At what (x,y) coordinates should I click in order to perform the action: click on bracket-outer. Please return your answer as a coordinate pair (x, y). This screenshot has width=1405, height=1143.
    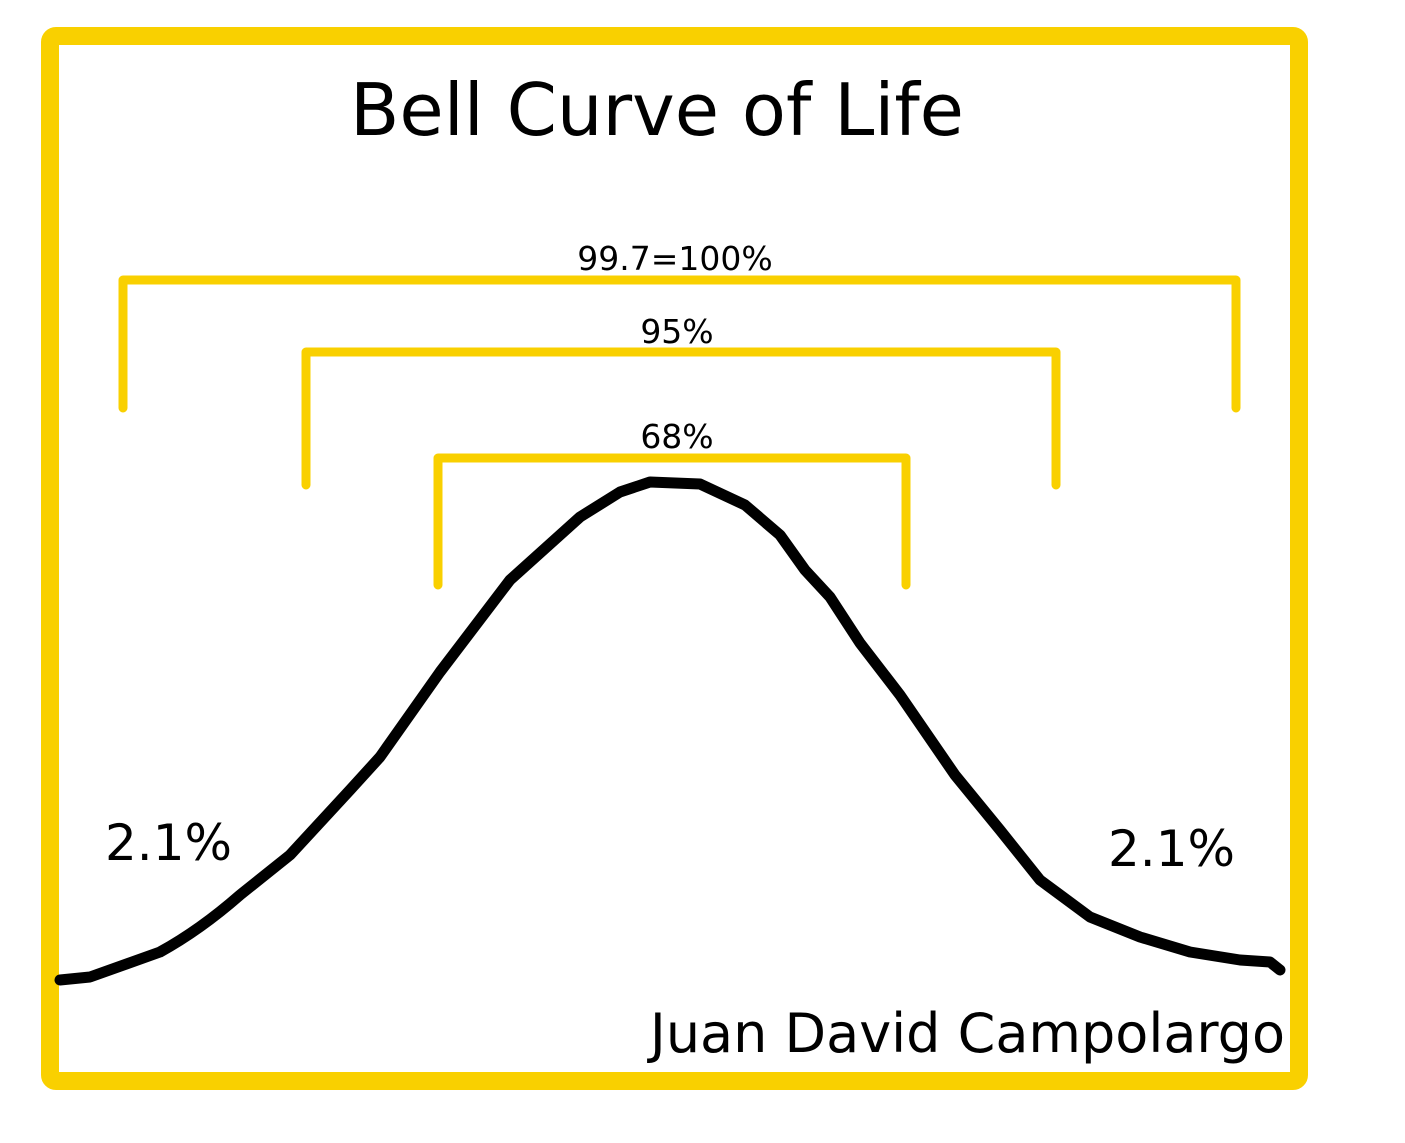
    Looking at the image, I should click on (679, 344).